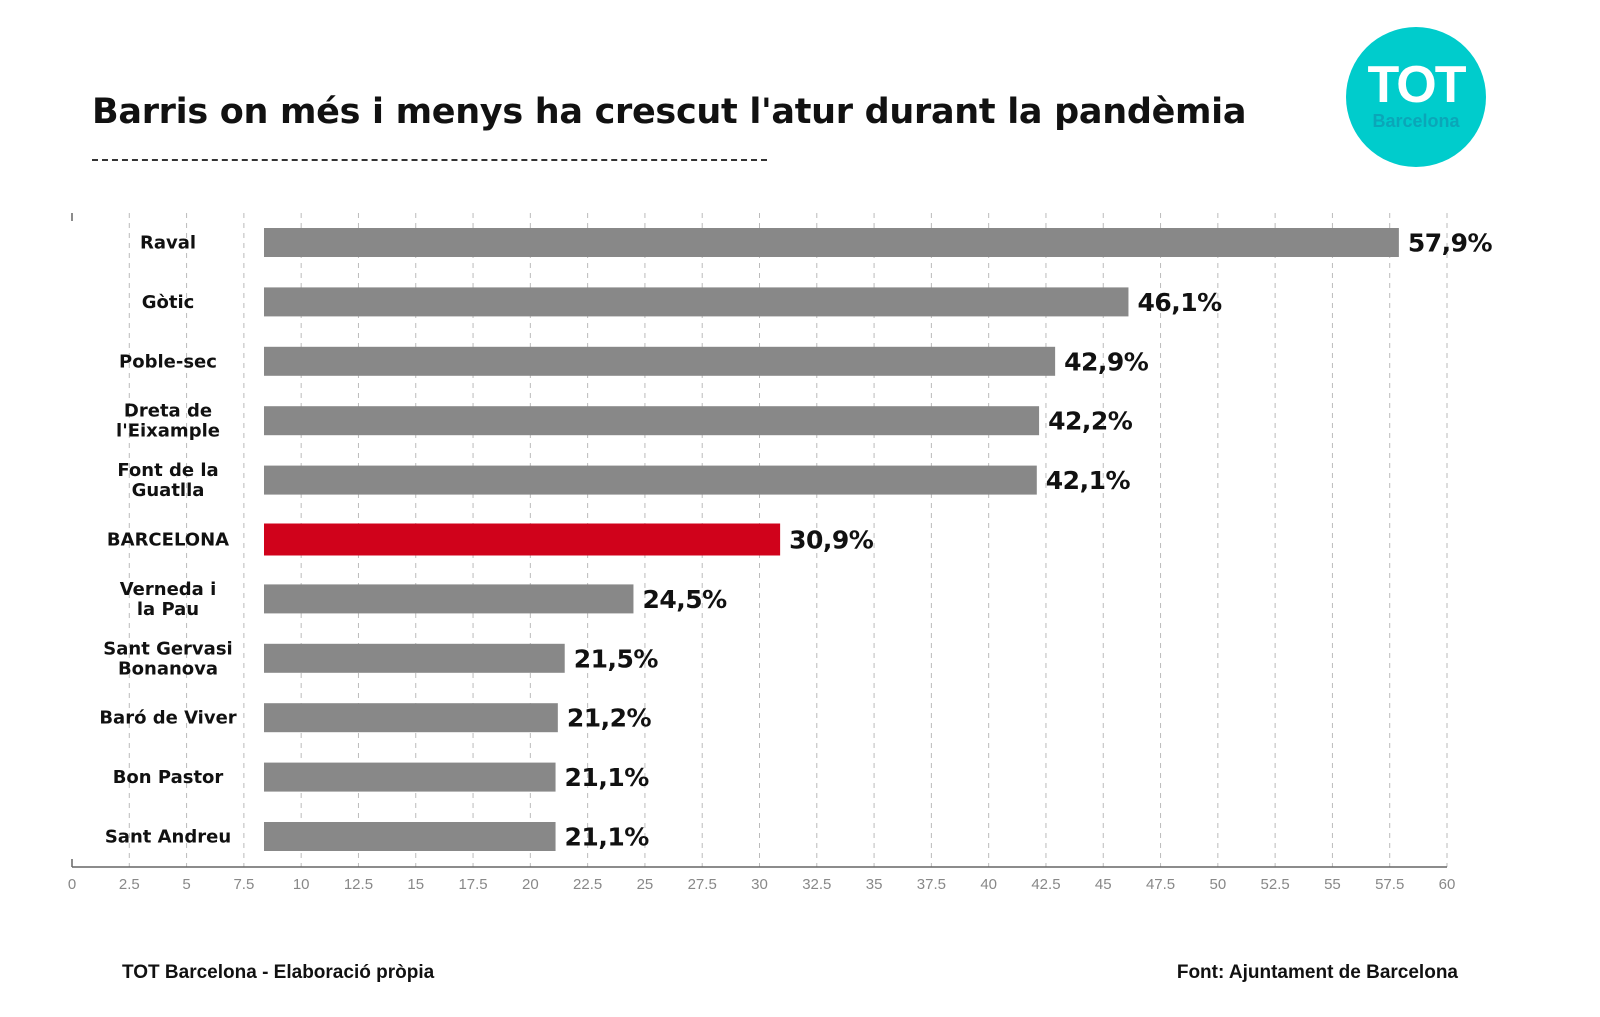 This screenshot has height=1017, width=1600. Describe the element at coordinates (168, 411) in the screenshot. I see `category-label: Dreta de` at that location.